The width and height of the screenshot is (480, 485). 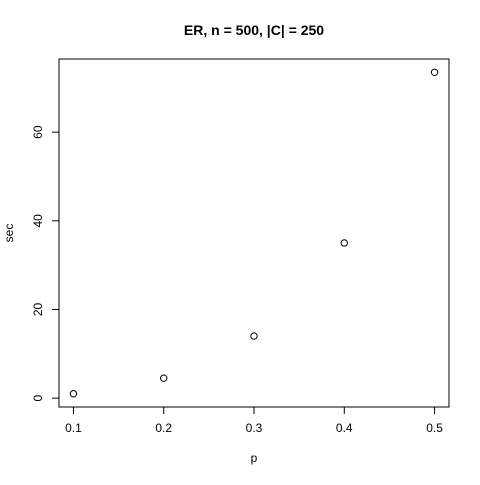 I want to click on x-tick-label: 0.1, so click(x=73, y=428).